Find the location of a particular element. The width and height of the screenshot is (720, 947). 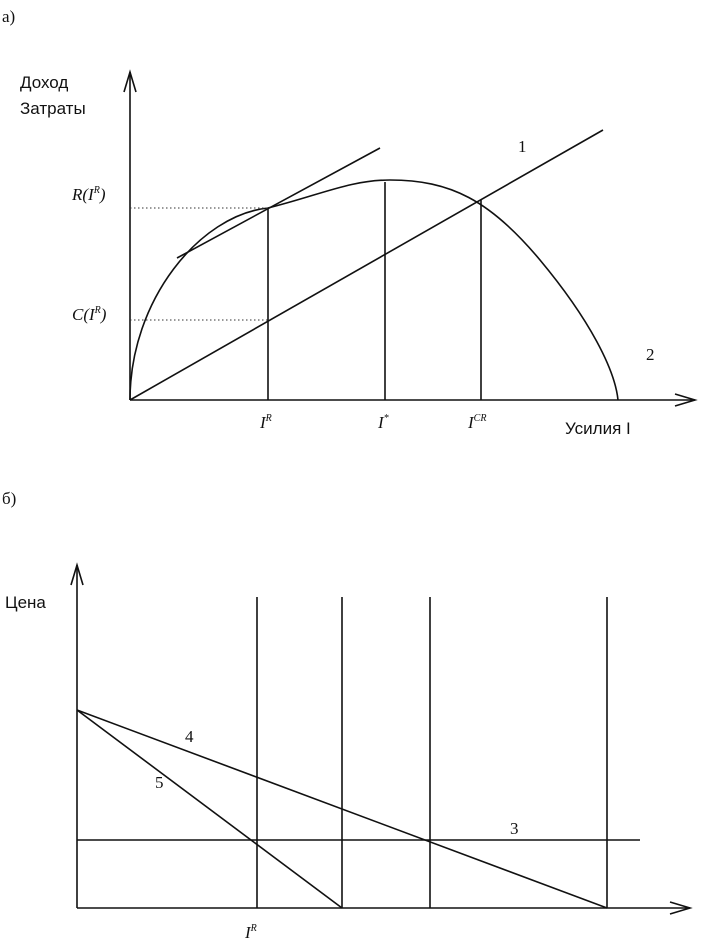

y-axis-label: Цена is located at coordinates (25, 602).